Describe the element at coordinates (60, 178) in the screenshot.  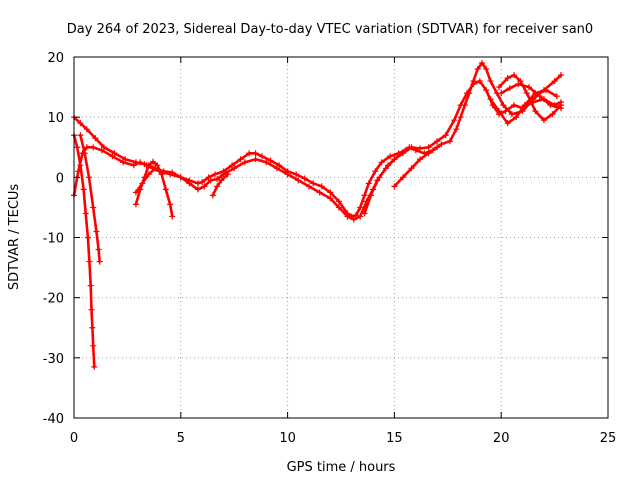
I see `y-tick-label: 0` at that location.